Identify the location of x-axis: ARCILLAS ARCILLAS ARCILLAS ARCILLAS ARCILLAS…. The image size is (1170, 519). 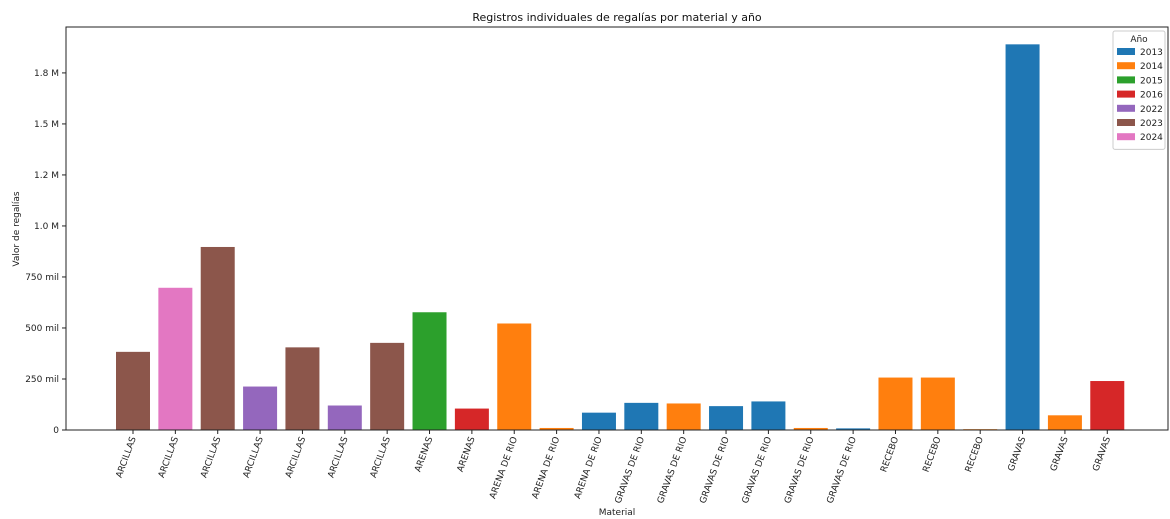
(614, 467).